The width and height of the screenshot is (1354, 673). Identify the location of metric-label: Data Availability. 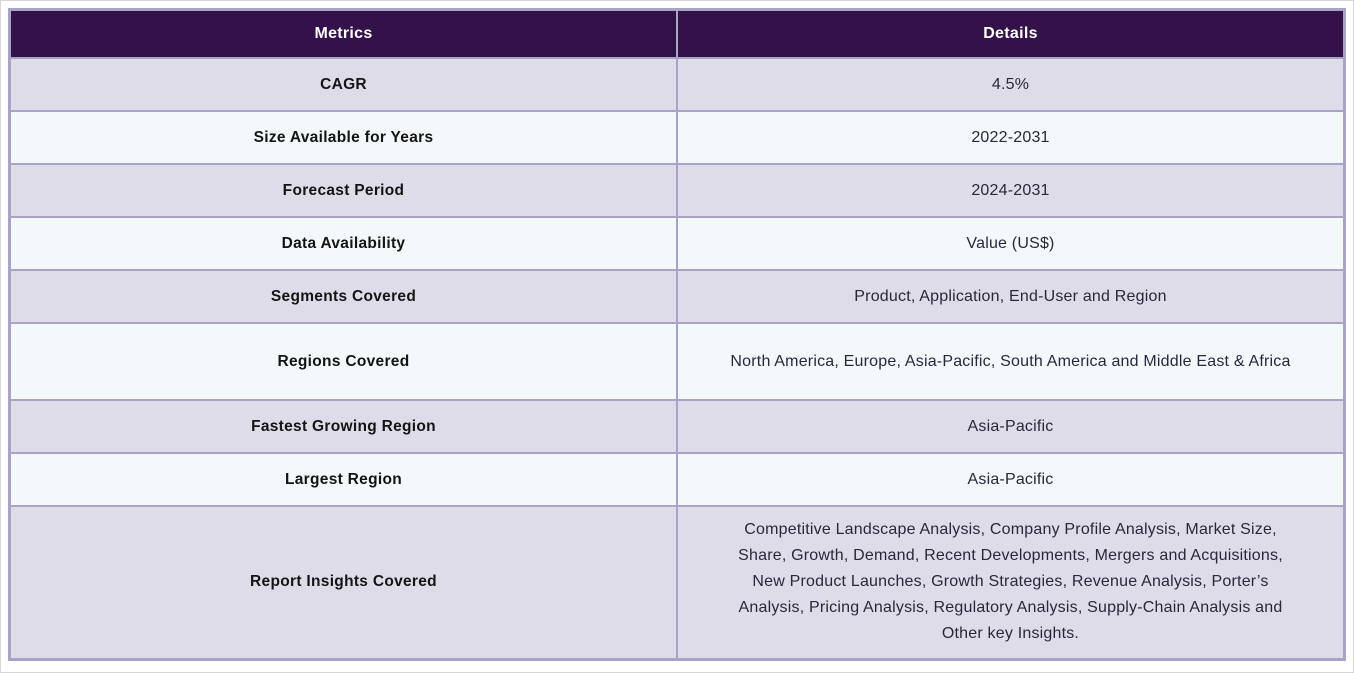
(343, 243).